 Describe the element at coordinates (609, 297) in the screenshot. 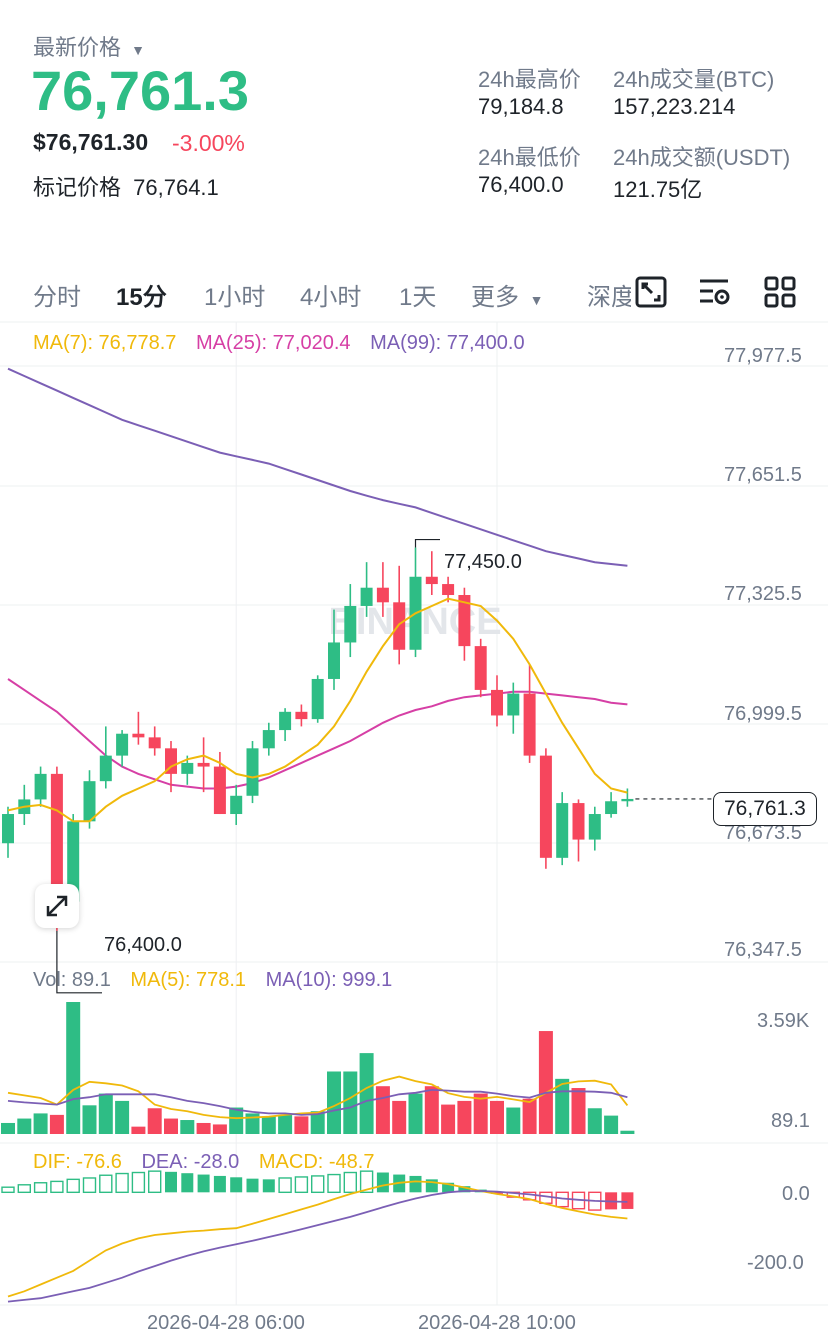

I see `tab-depth: 深度` at that location.